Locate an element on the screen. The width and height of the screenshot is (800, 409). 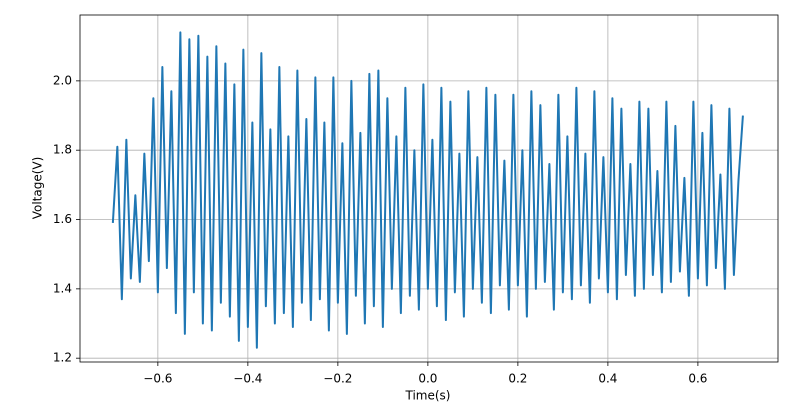
x-axis-label: Time(s) is located at coordinates (428, 396).